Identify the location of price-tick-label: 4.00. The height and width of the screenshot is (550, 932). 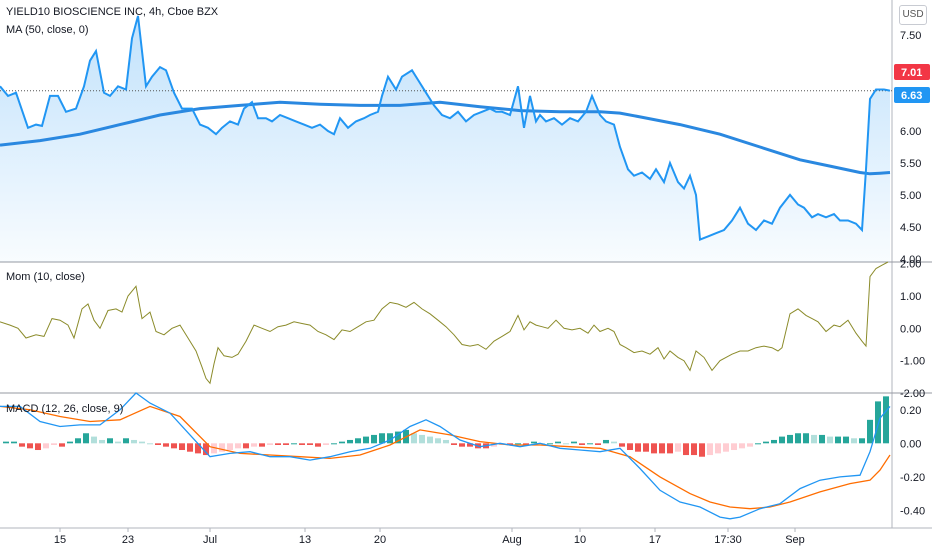
(910, 260).